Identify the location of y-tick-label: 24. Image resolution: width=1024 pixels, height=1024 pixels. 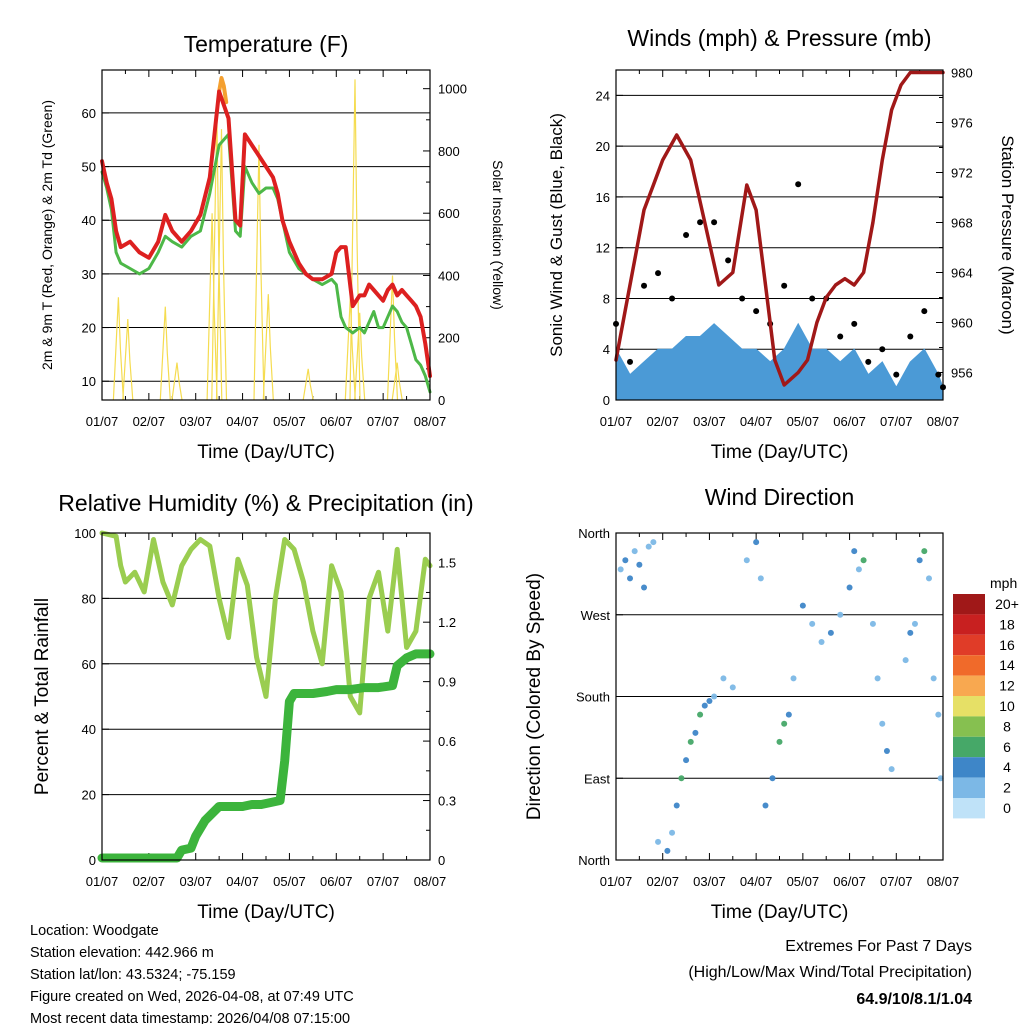
(603, 95).